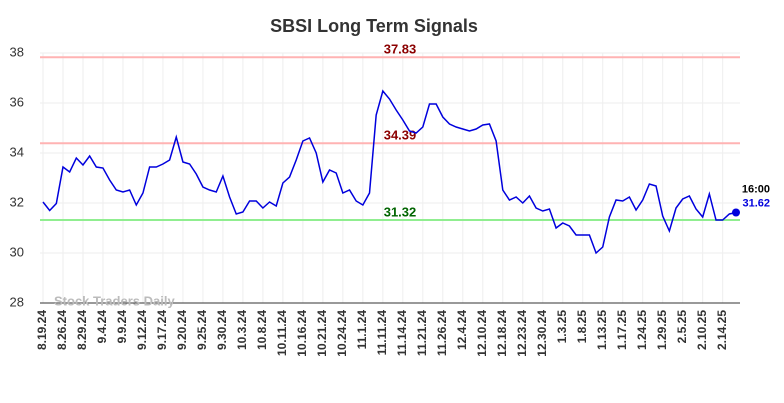 The height and width of the screenshot is (403, 784). What do you see at coordinates (756, 189) in the screenshot?
I see `last-time: 16:00` at bounding box center [756, 189].